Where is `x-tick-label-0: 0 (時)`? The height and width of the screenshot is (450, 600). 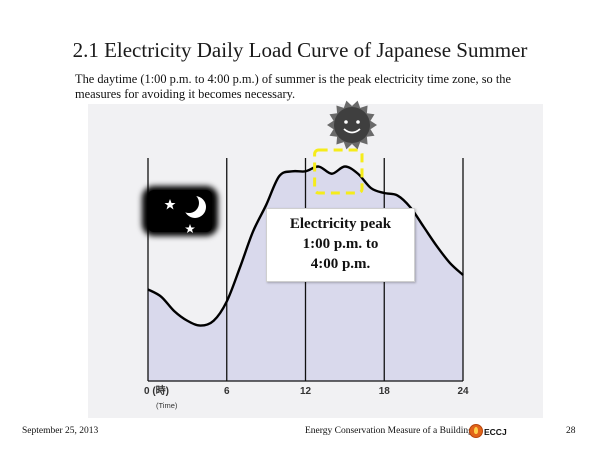 x-tick-label-0: 0 (時) is located at coordinates (156, 390).